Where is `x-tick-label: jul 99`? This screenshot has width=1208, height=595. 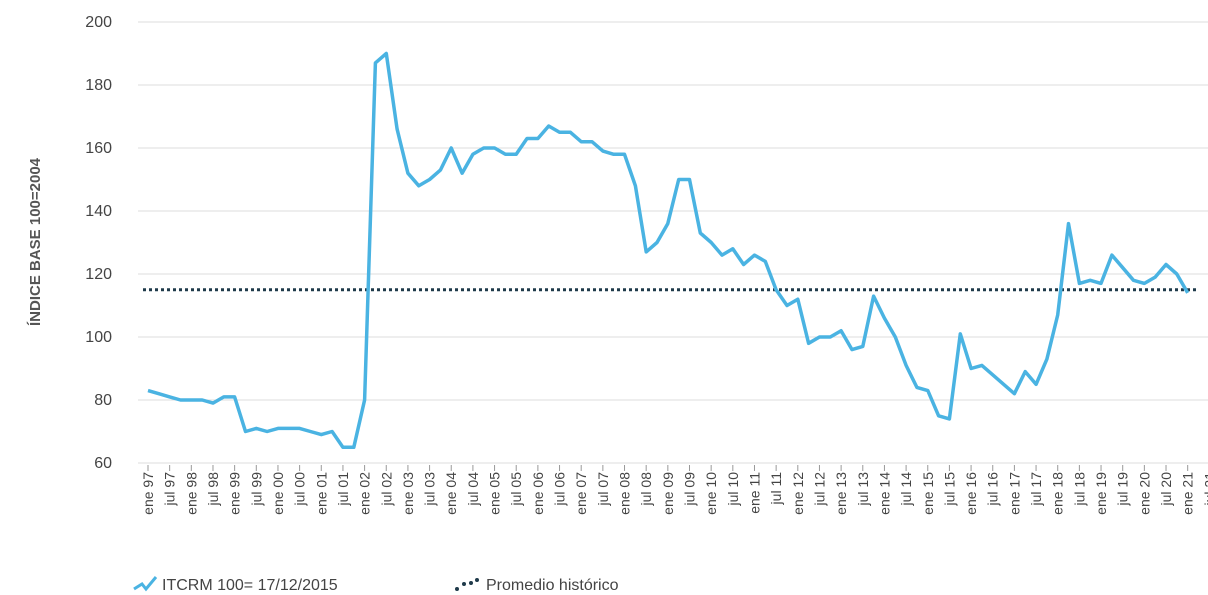 x-tick-label: jul 99 is located at coordinates (256, 489).